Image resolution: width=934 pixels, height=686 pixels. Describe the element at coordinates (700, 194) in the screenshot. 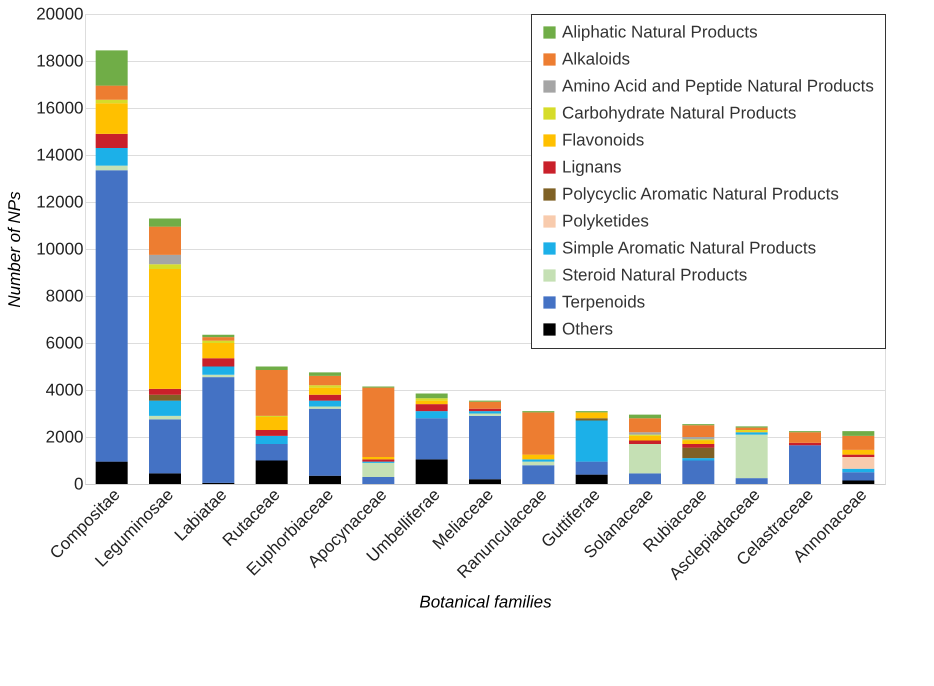

I see `legend-label: Polycyclic Aromatic Natural Products` at that location.